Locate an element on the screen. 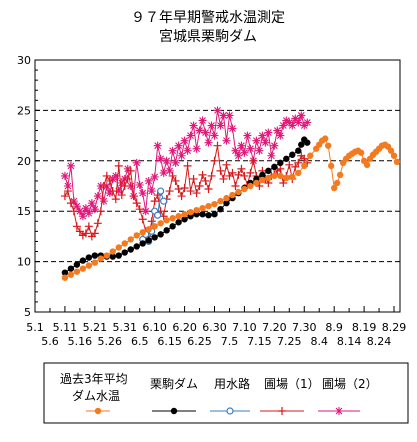 The width and height of the screenshot is (417, 442). x-tick-label-row1: 5.11 is located at coordinates (65, 327).